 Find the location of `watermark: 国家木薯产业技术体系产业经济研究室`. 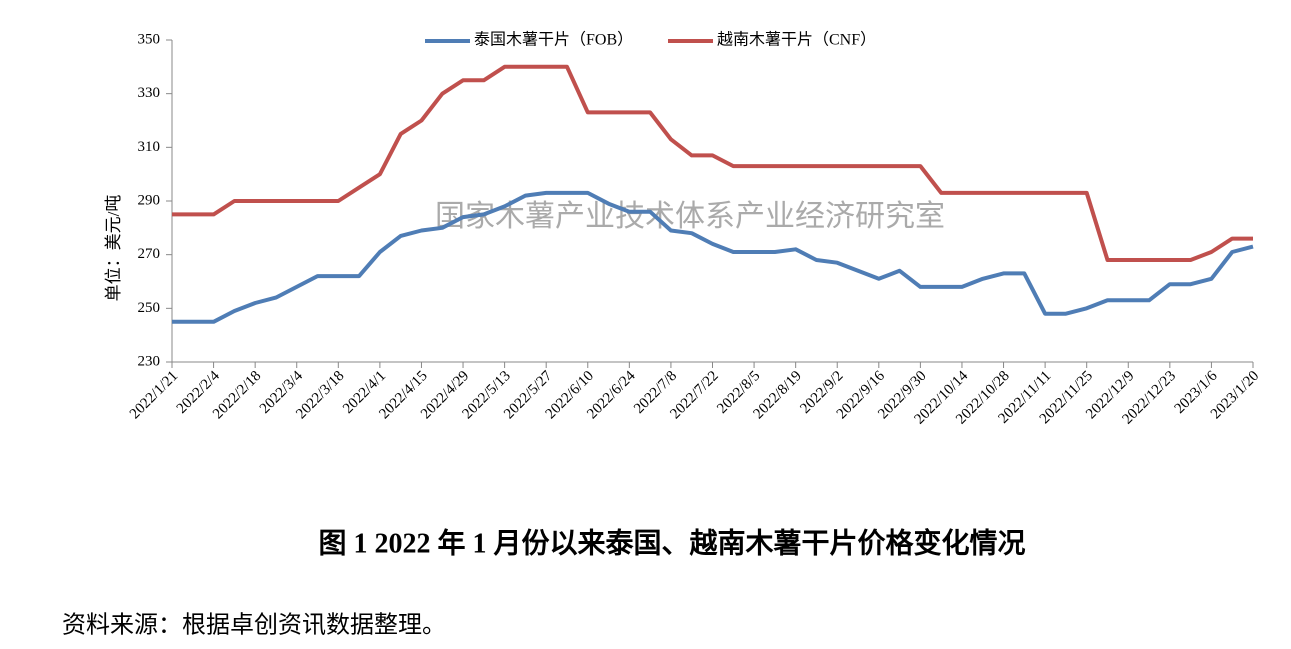

watermark: 国家木薯产业技术体系产业经济研究室 is located at coordinates (690, 216).